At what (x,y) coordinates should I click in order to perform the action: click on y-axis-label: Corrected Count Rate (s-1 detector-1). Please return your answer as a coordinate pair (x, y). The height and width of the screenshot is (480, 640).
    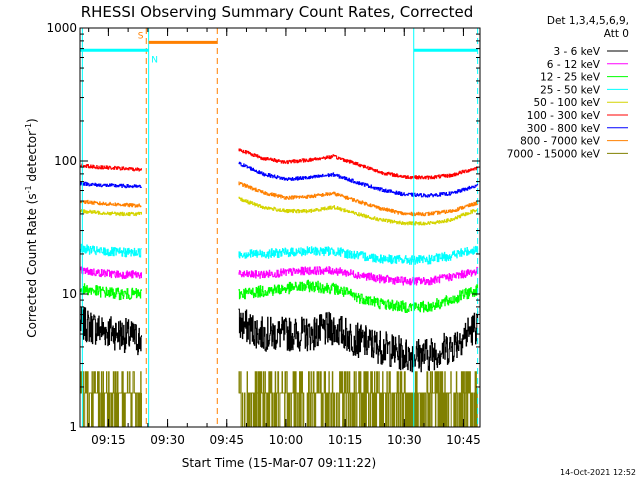
    Looking at the image, I should click on (31, 227).